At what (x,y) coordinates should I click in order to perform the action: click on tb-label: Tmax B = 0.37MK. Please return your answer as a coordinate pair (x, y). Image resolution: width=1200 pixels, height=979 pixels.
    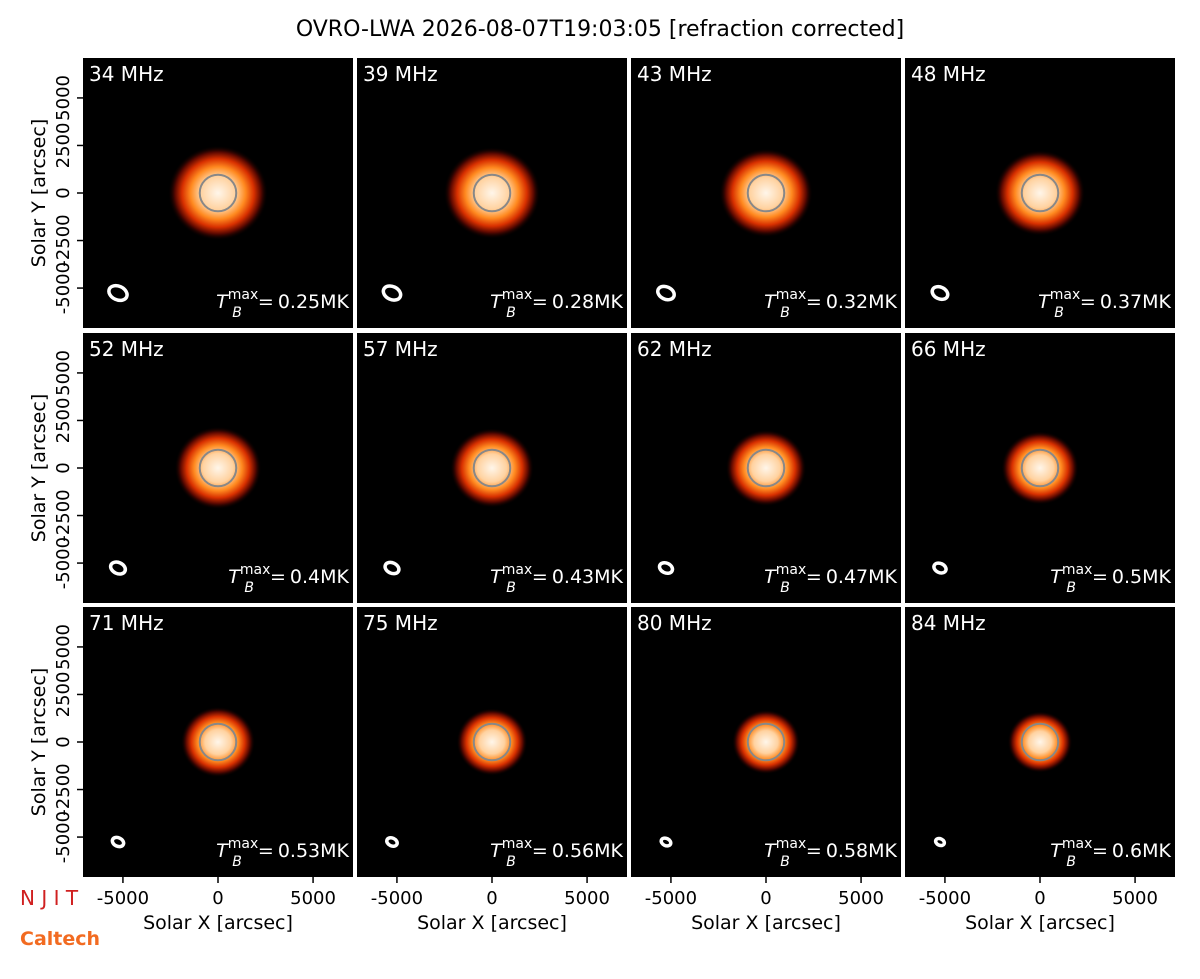
    Looking at the image, I should click on (1104, 304).